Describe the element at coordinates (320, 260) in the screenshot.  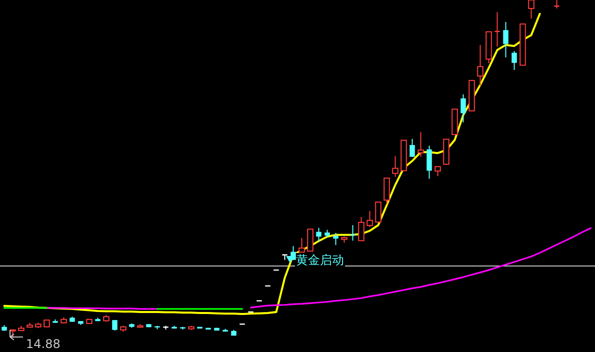
I see `annotation: 黄金启动` at that location.